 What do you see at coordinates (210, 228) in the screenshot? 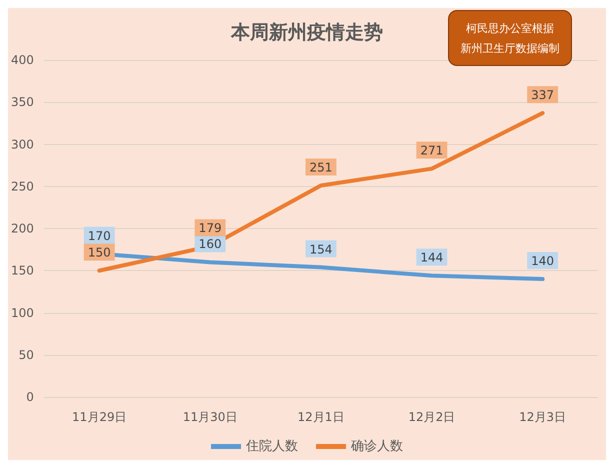
I see `data-label: 179` at bounding box center [210, 228].